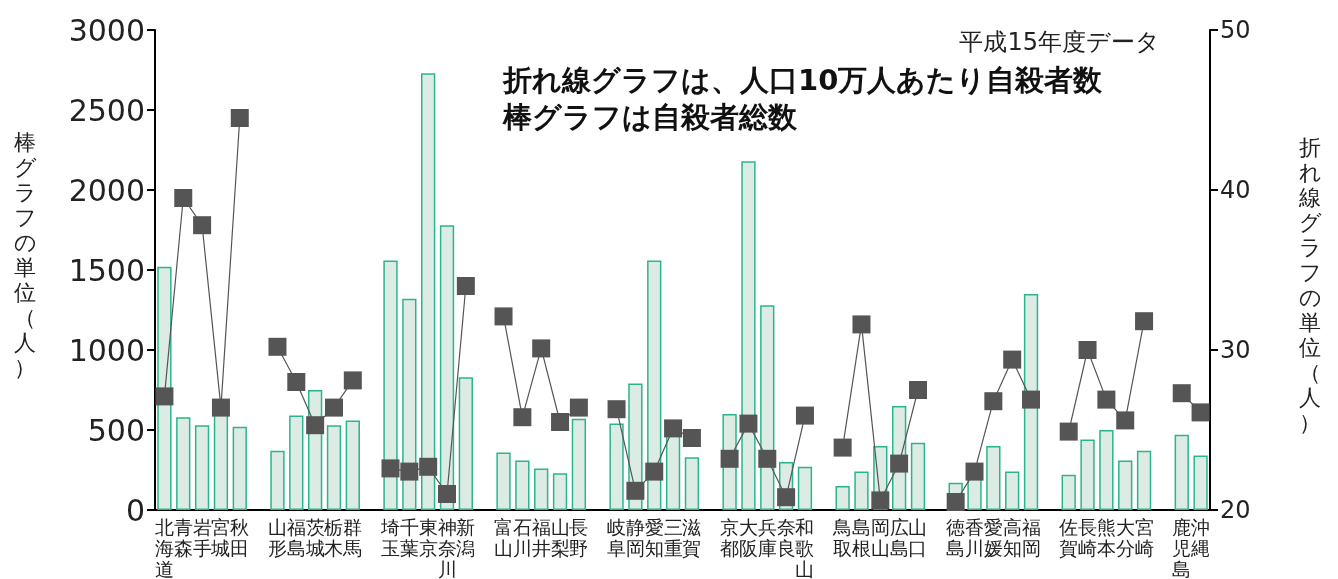  What do you see at coordinates (1106, 537) in the screenshot?
I see `x-tick-label: 熊本` at bounding box center [1106, 537].